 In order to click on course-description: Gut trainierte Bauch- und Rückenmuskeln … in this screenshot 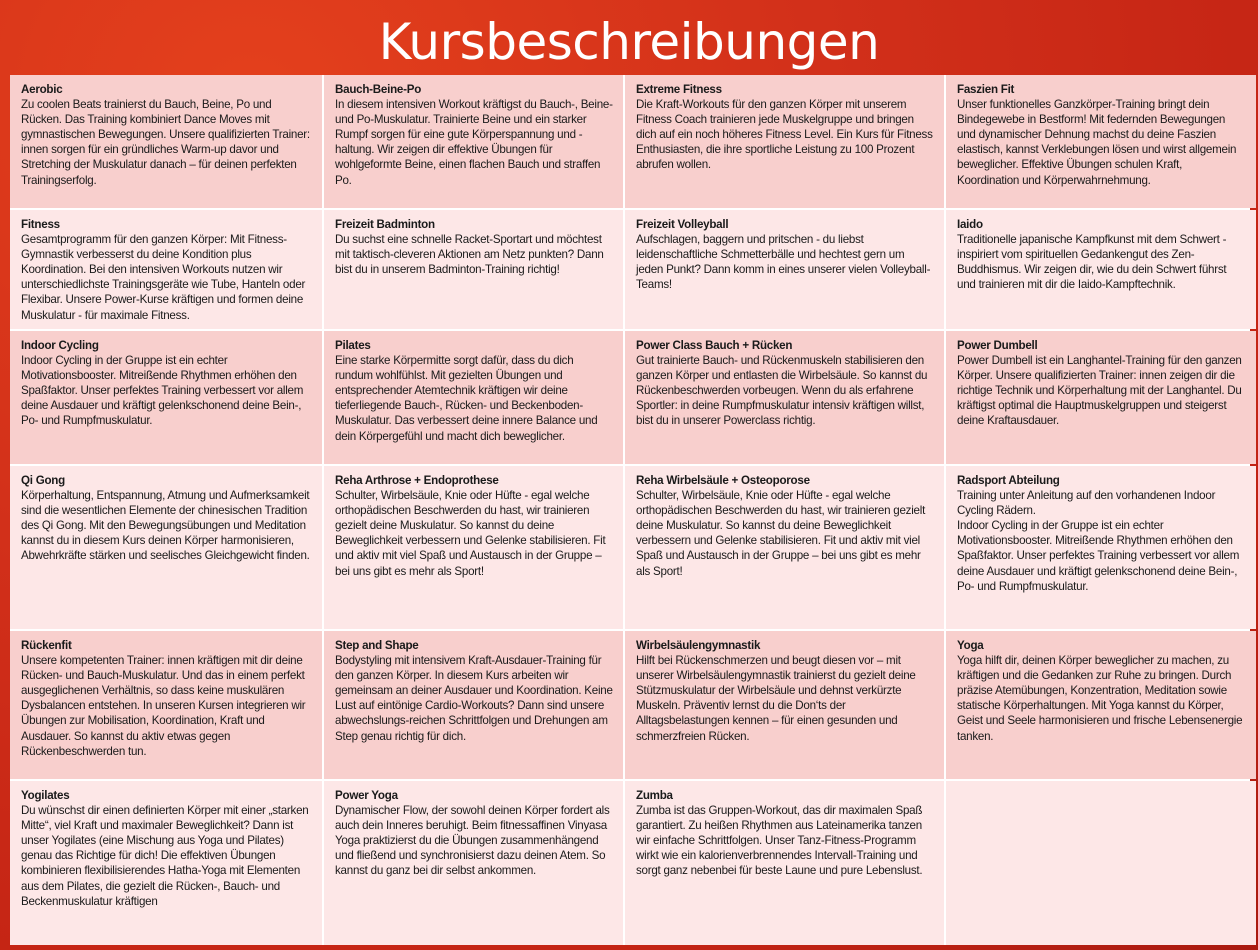, I will do `click(782, 391)`.